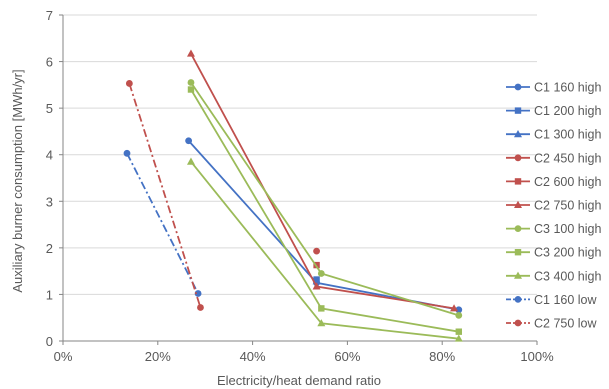 The width and height of the screenshot is (609, 389). What do you see at coordinates (567, 182) in the screenshot?
I see `legend-label: C2 600 high` at bounding box center [567, 182].